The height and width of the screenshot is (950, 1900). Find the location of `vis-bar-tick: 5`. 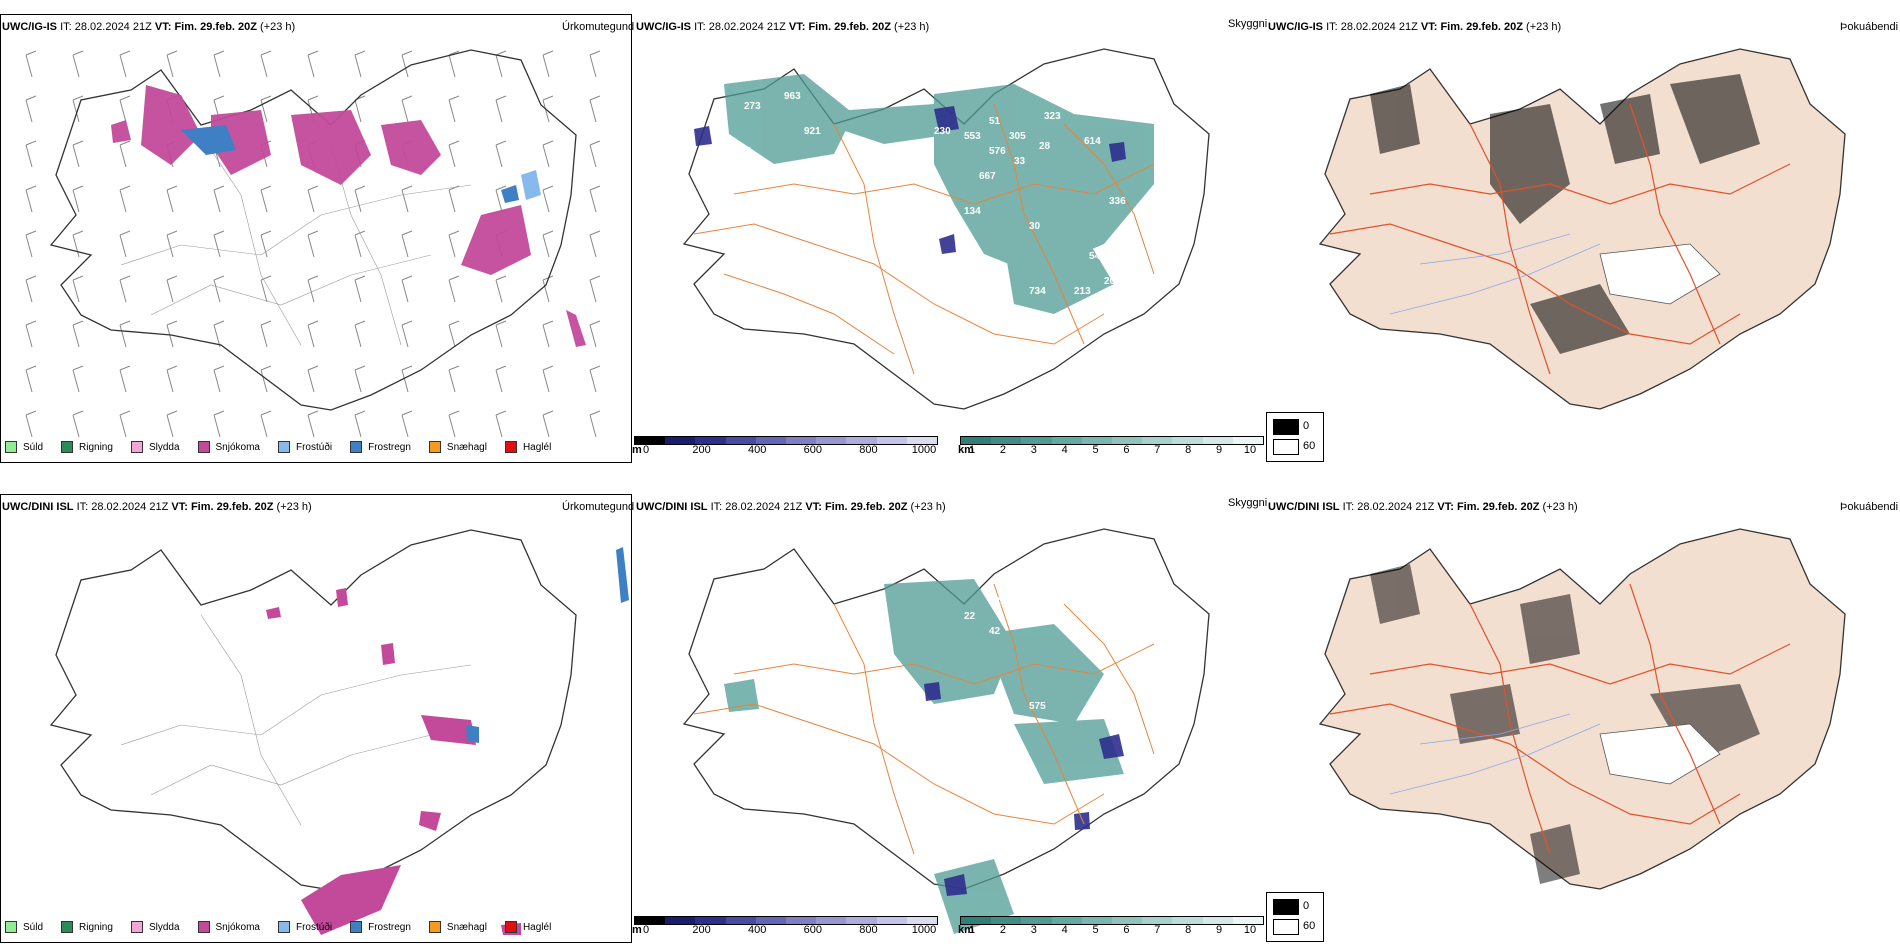

vis-bar-tick: 5 is located at coordinates (1095, 930).